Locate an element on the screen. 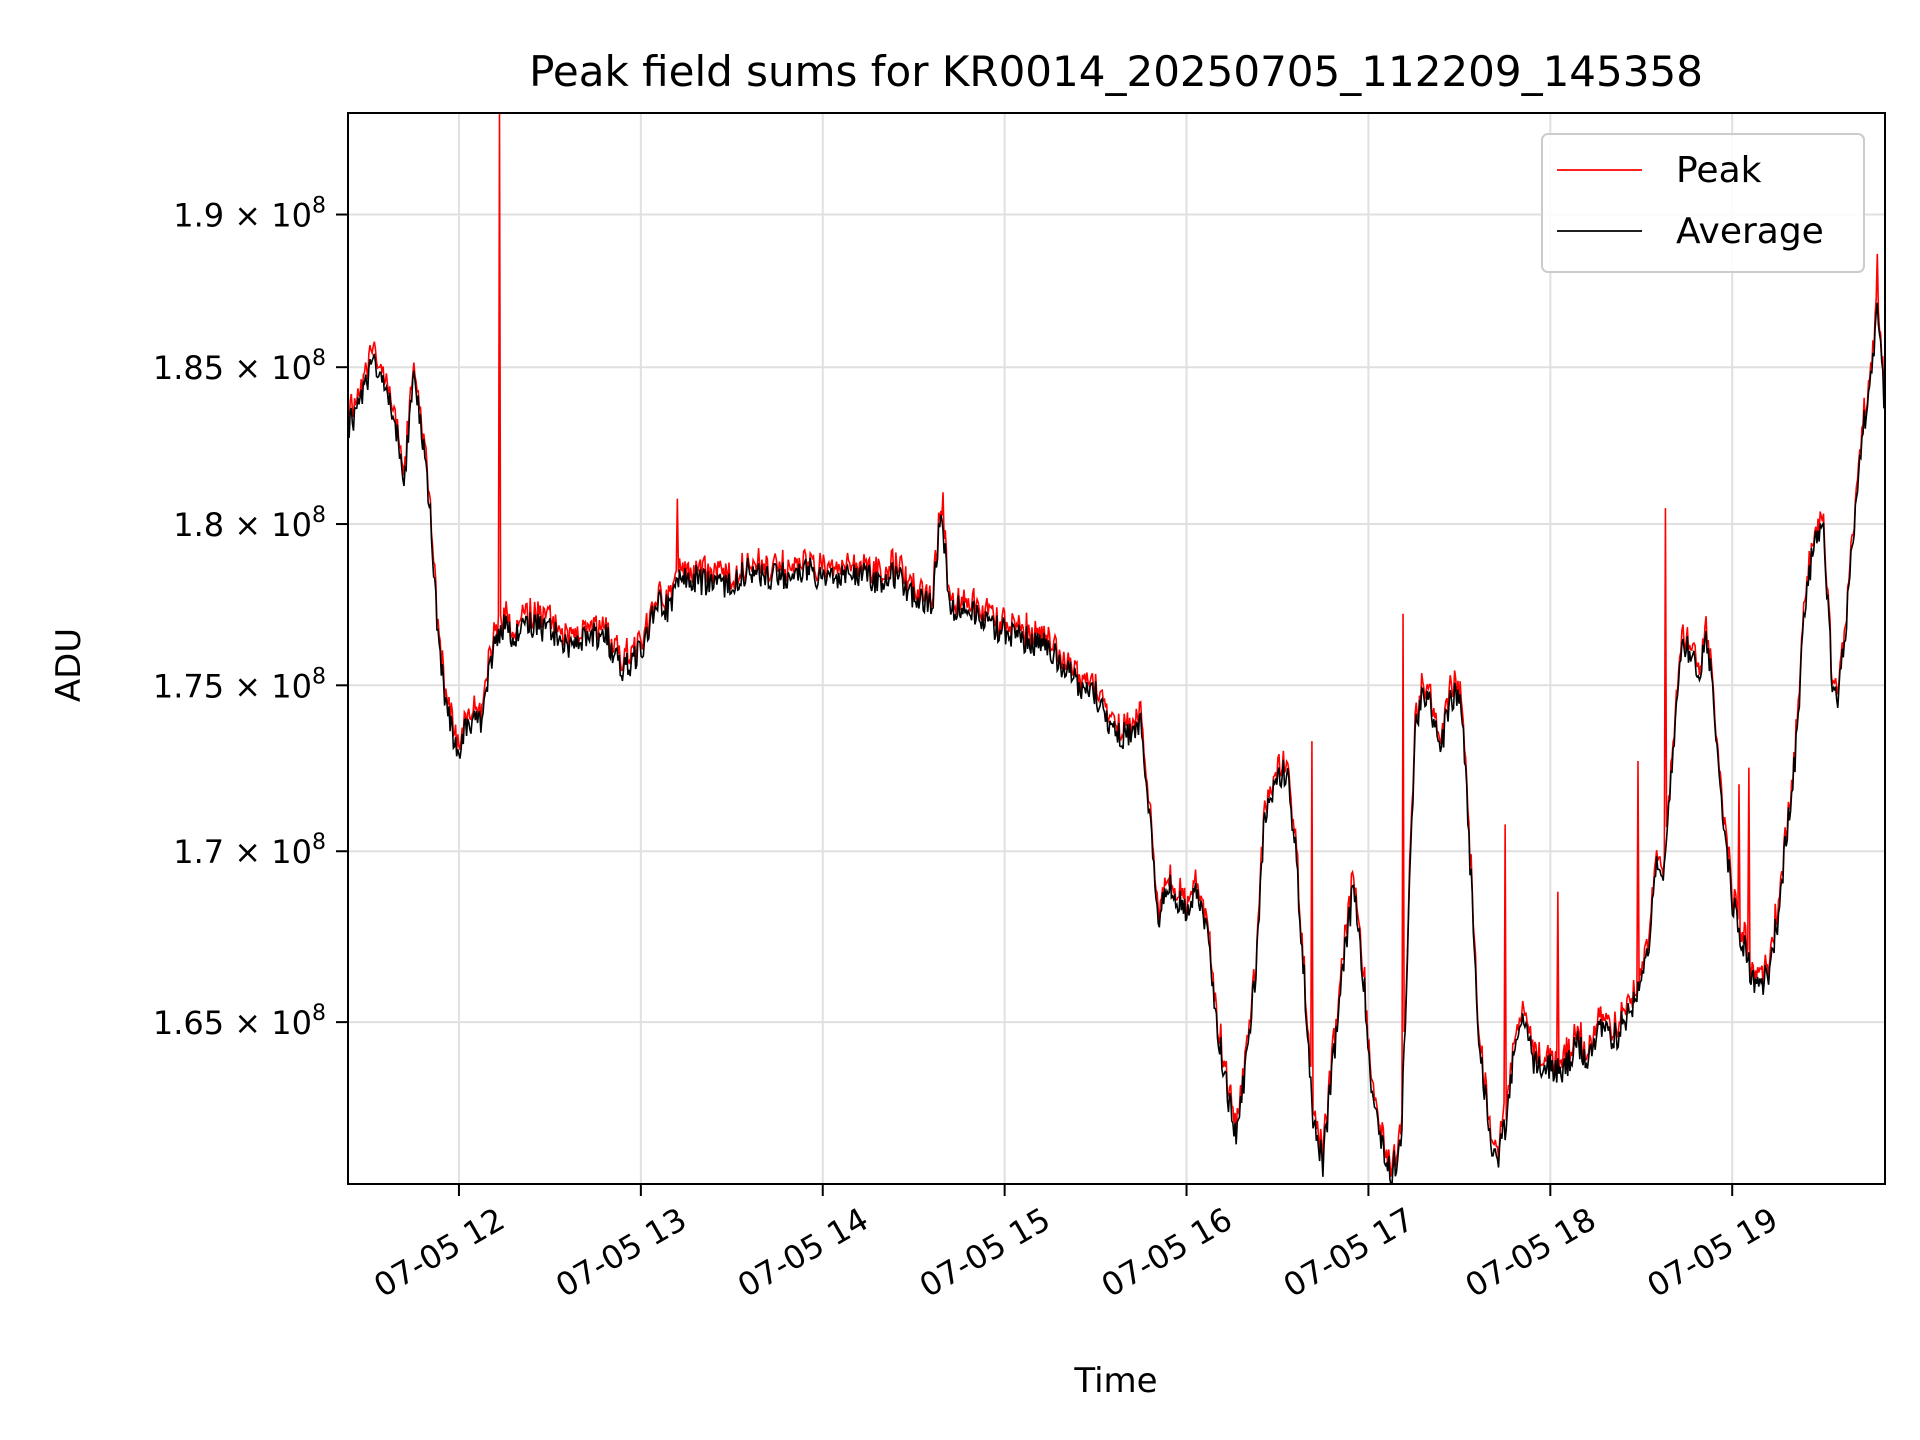 This screenshot has height=1440, width=1920. y-tick-label: 1.8 × 108 is located at coordinates (249, 523).